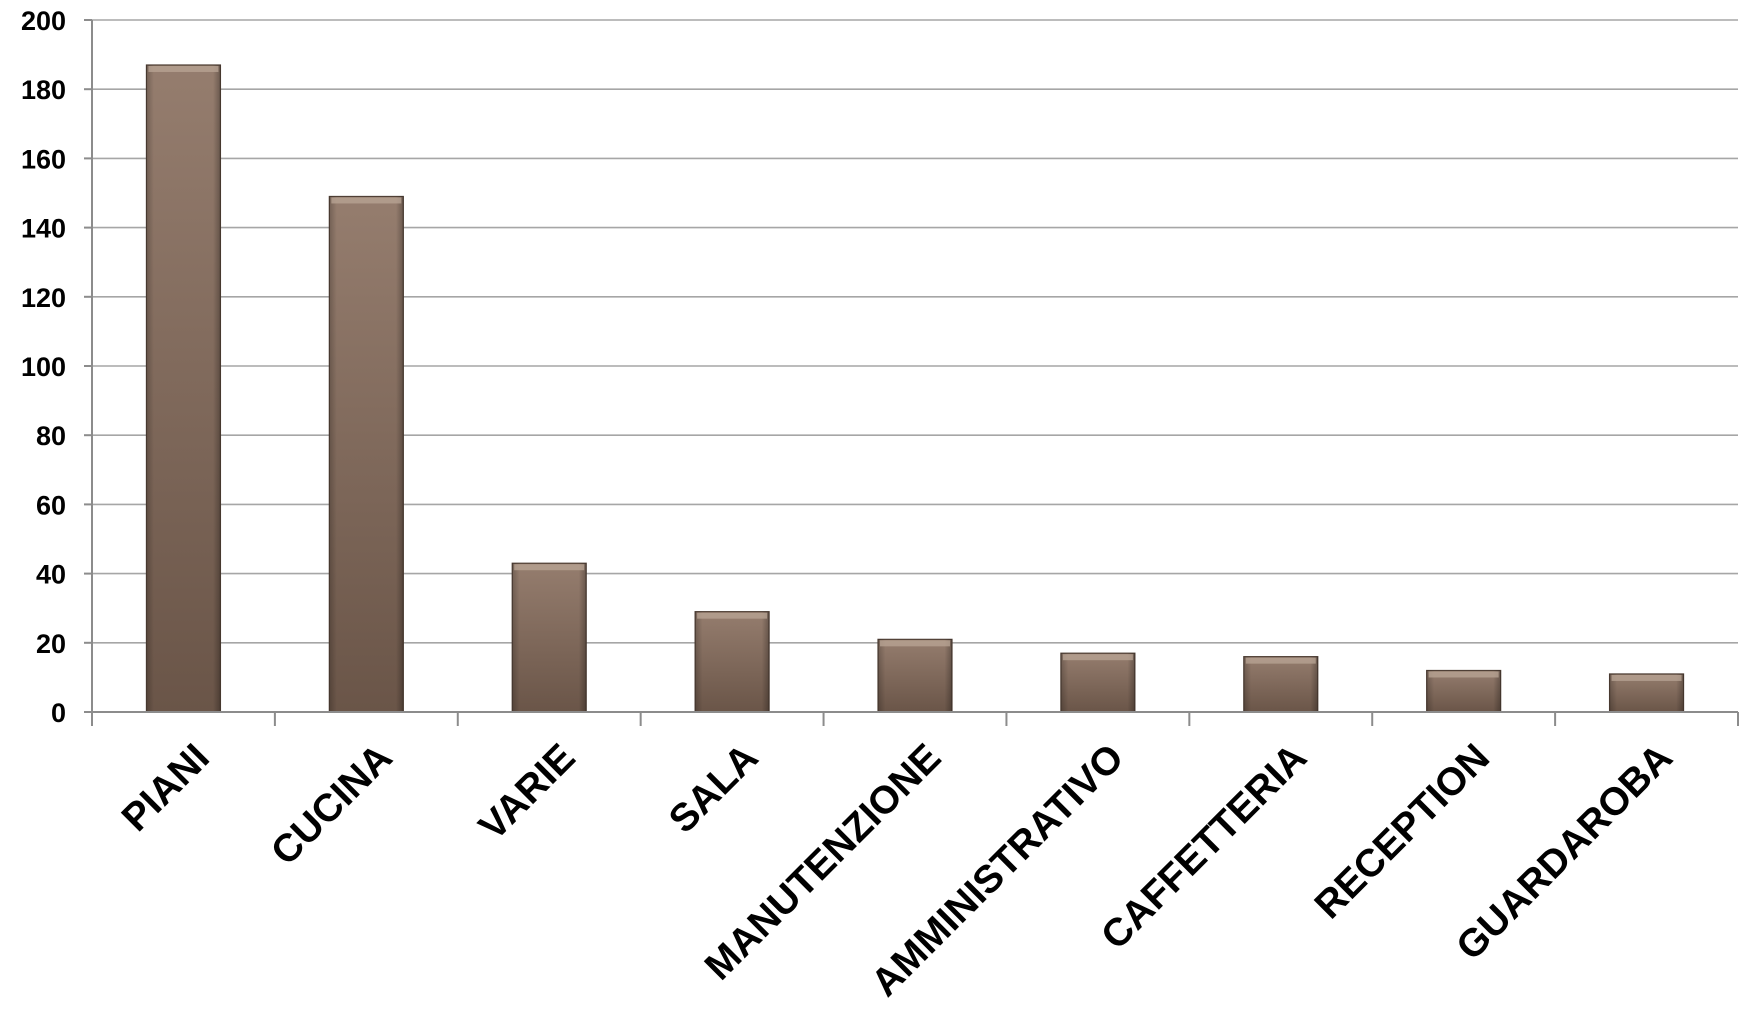 The height and width of the screenshot is (1027, 1744). I want to click on bar-guardaroba, so click(1646, 693).